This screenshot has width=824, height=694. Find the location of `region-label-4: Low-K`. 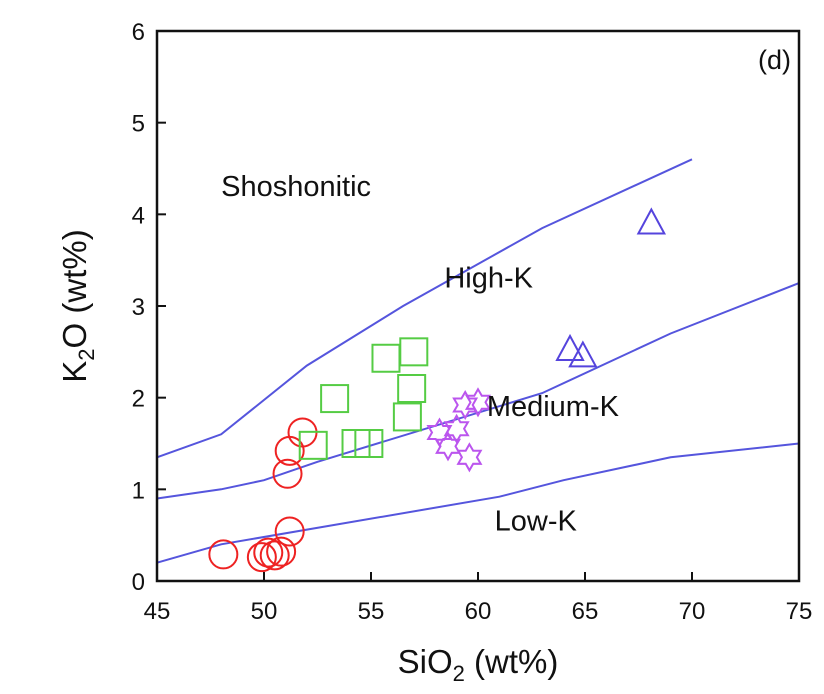

region-label-4: Low-K is located at coordinates (536, 522).